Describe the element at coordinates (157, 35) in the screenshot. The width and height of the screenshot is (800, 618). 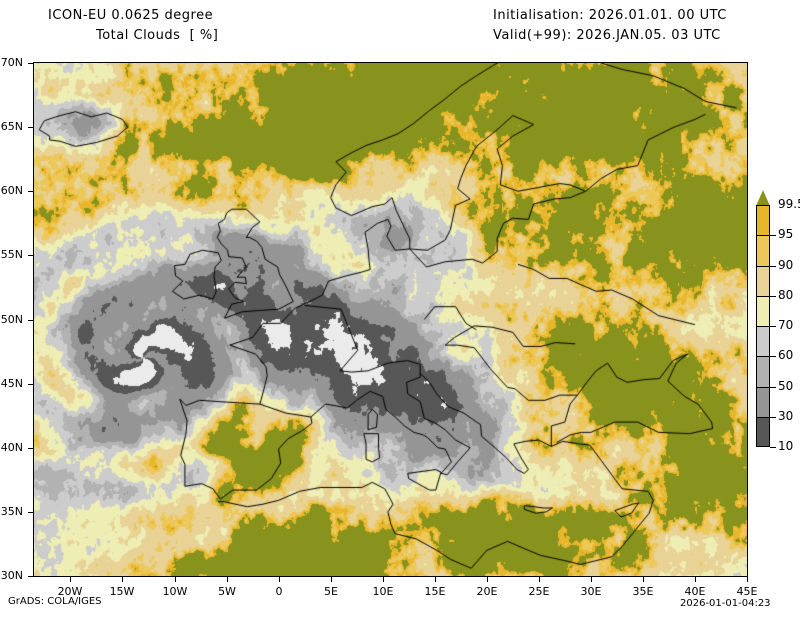
I see `field-title: Total Clouds [ %]` at that location.